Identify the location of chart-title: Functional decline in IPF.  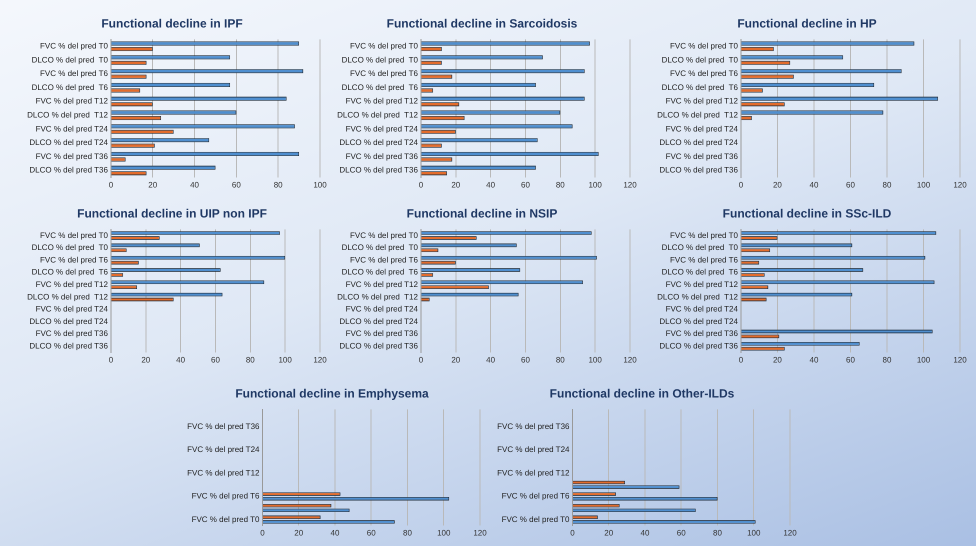
(172, 23).